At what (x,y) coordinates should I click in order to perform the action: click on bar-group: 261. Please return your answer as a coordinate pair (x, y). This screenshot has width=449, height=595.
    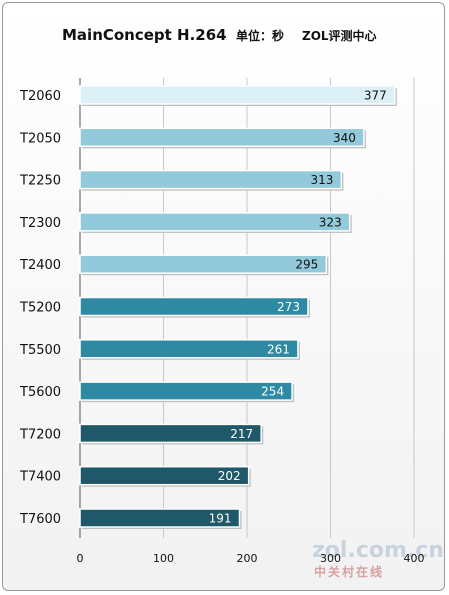
    Looking at the image, I should click on (189, 349).